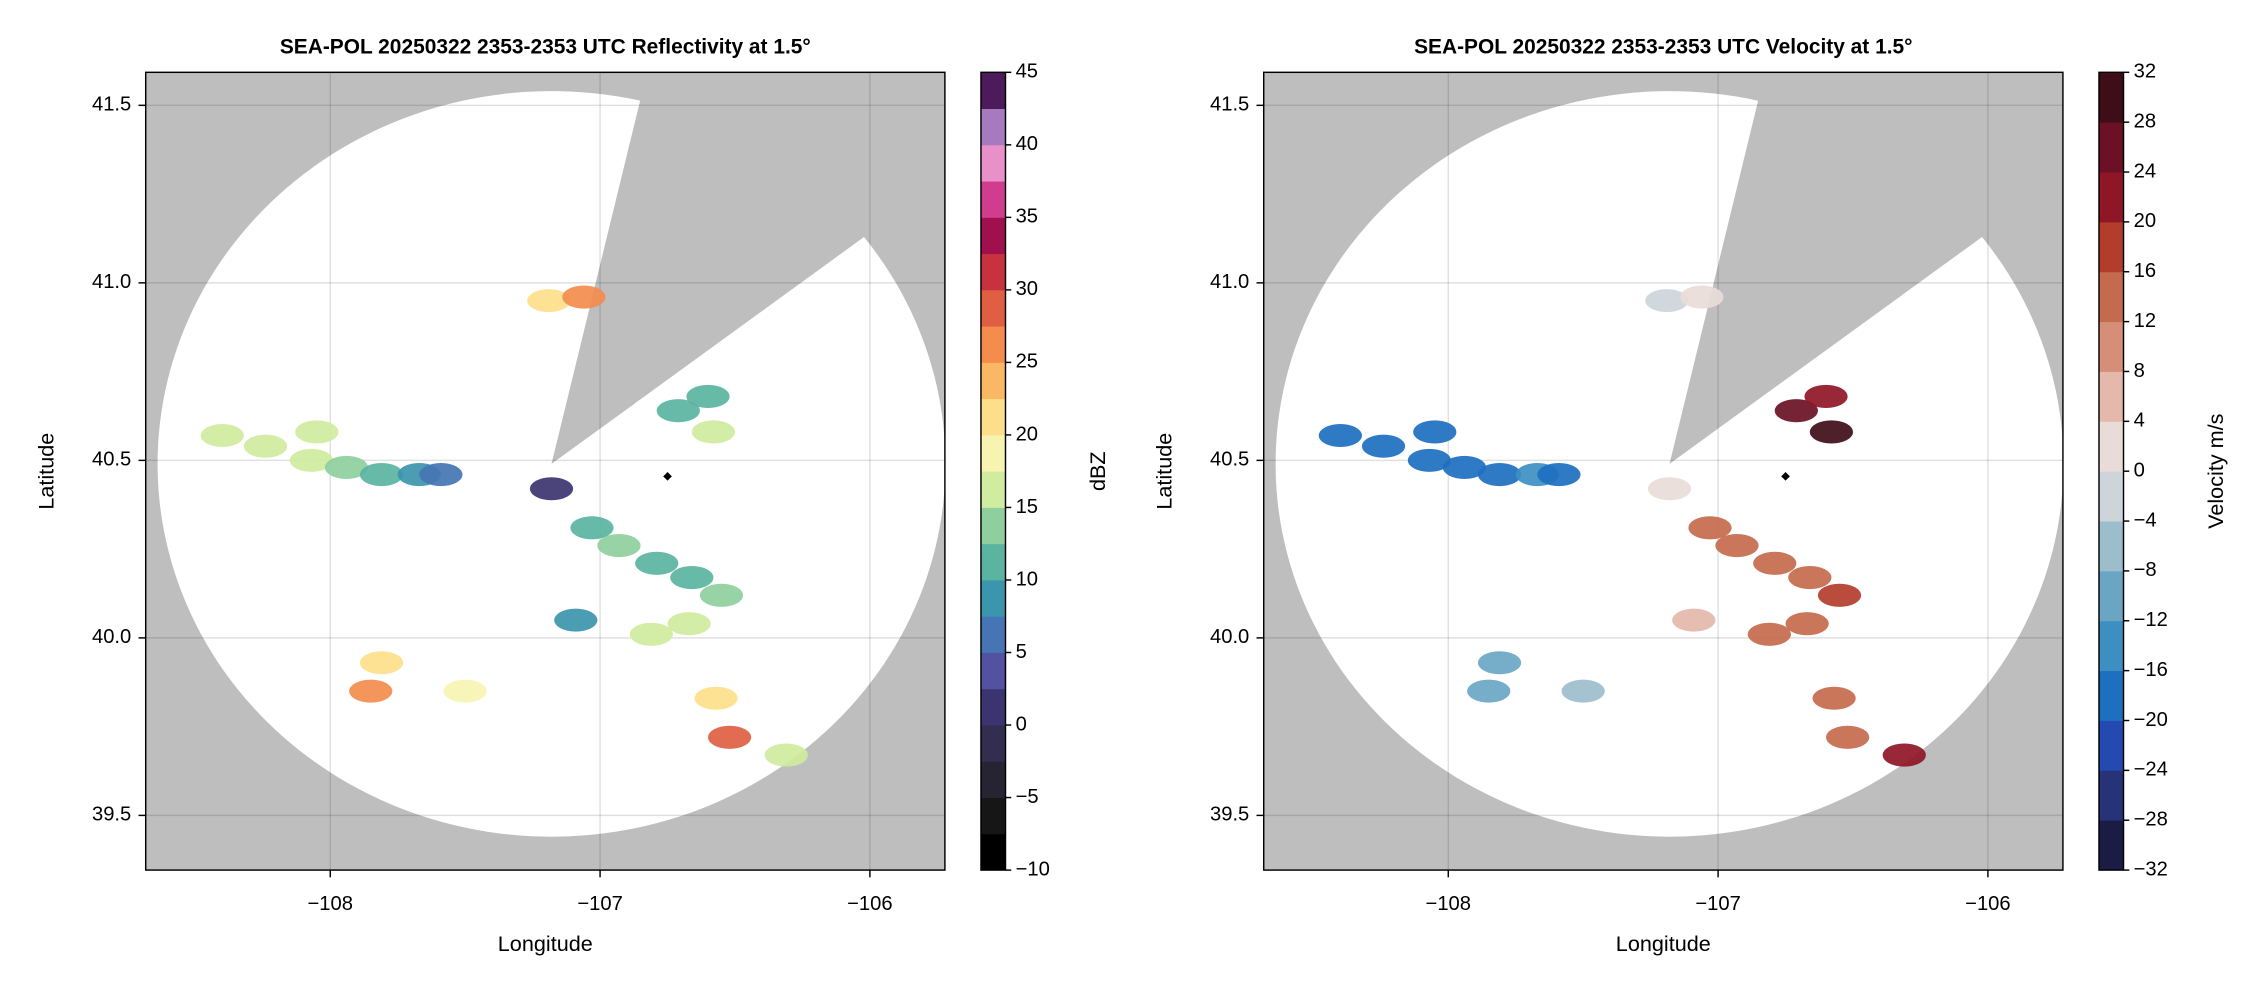  I want to click on colorbar-label: Velocity m/s, so click(2215, 471).